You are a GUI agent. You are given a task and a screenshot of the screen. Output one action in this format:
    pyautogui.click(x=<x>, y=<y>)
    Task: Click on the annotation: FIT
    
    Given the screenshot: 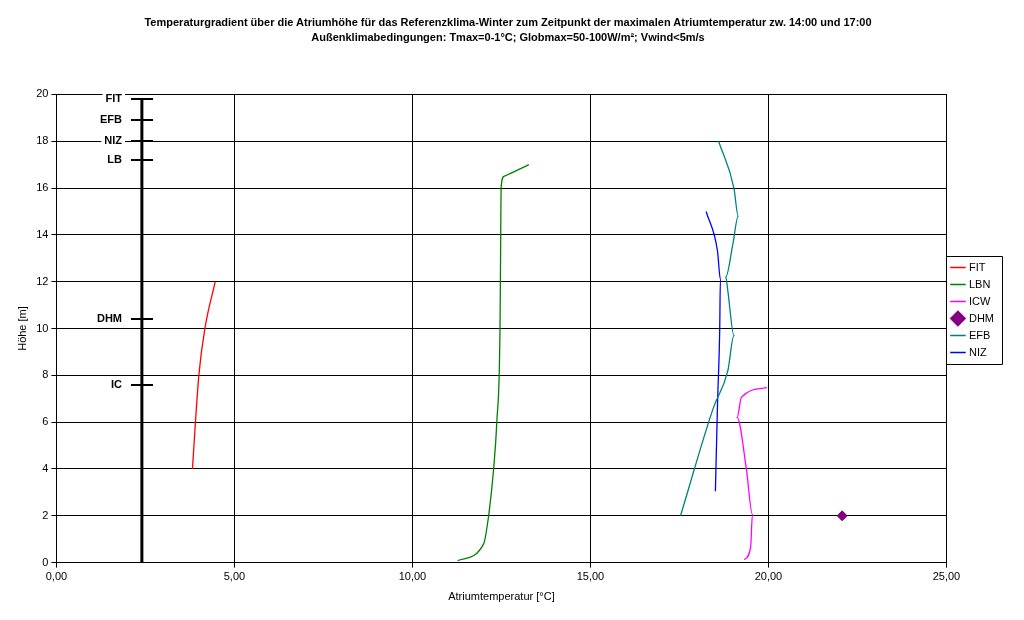 What is the action you would take?
    pyautogui.click(x=114, y=98)
    